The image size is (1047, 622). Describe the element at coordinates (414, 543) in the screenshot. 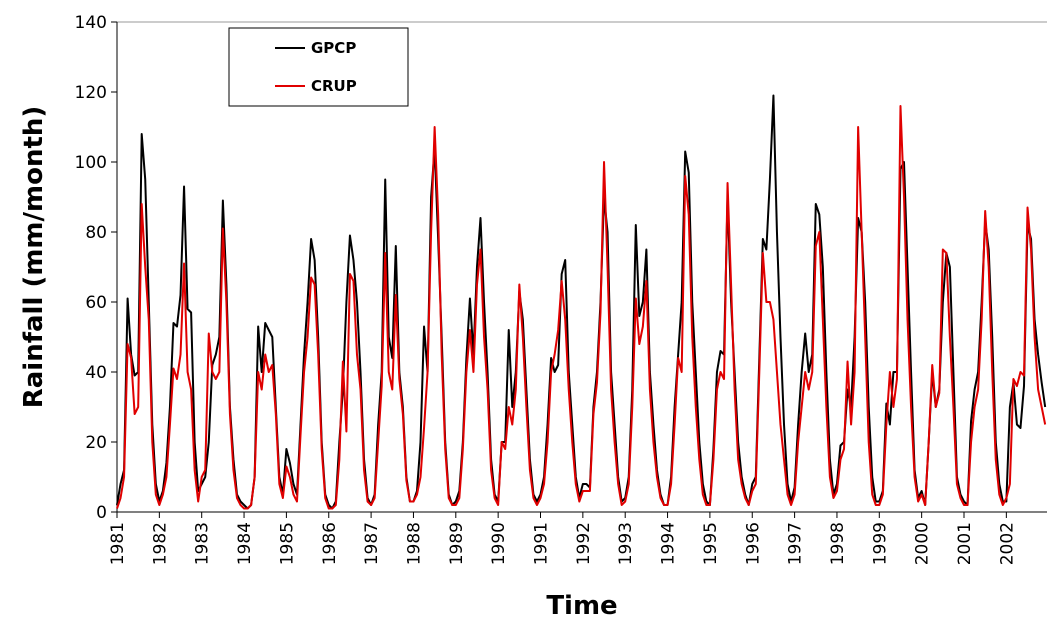

I see `x-tick-label: 1988` at that location.